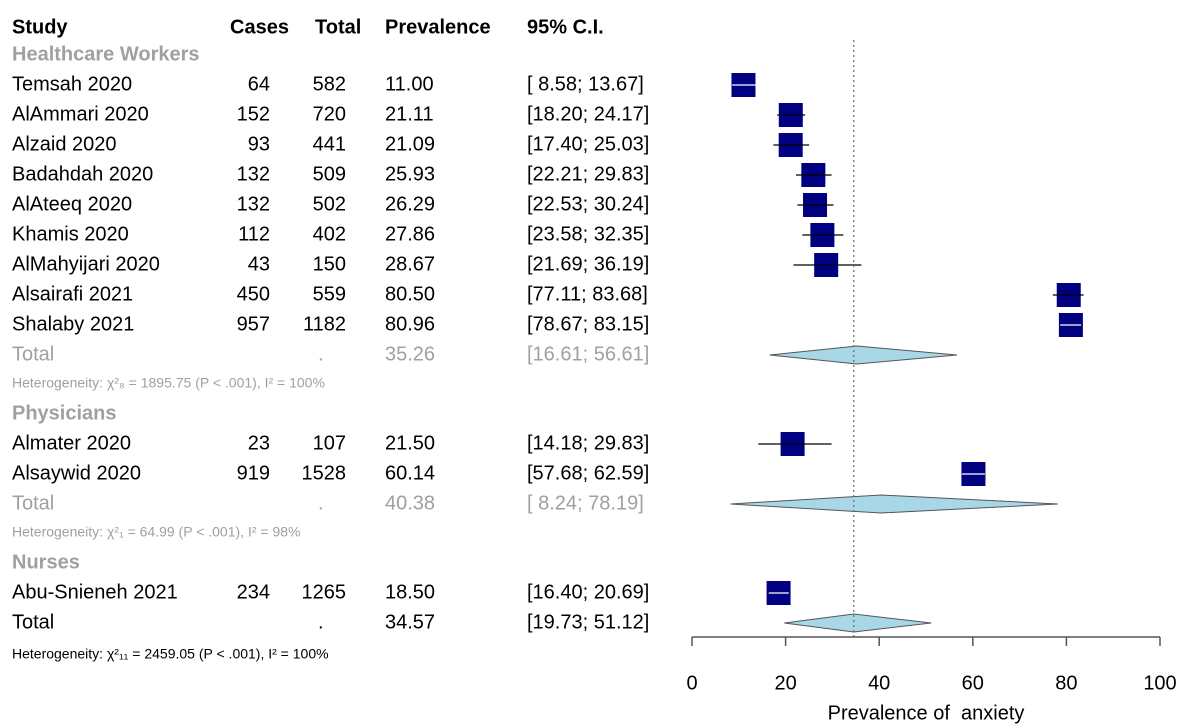 The width and height of the screenshot is (1184, 725). Describe the element at coordinates (76, 473) in the screenshot. I see `study-name: Alsaywid 2020` at that location.